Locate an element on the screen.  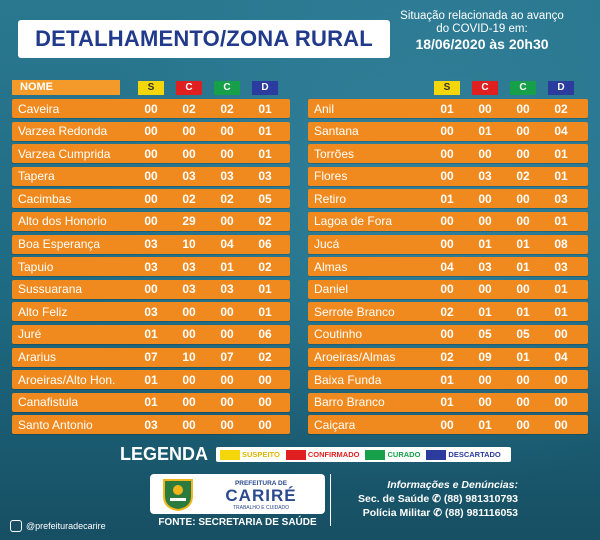
table-row: Juré 01 00 00 06 is located at coordinates (151, 334).